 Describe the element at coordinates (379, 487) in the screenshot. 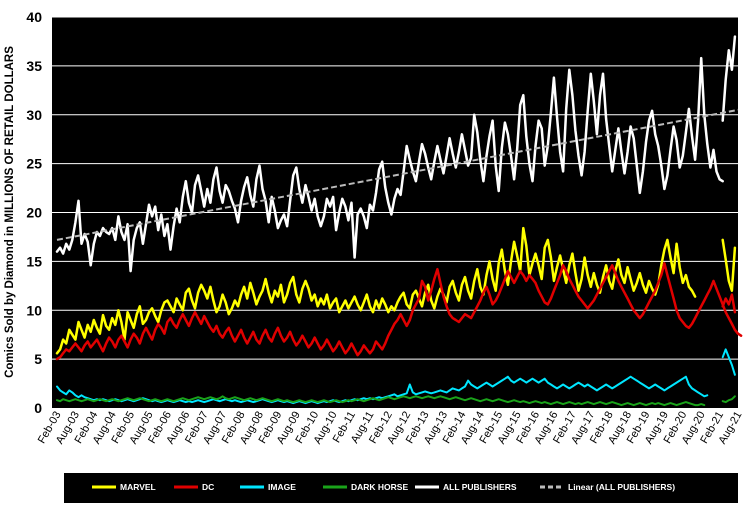

I see `legend-label: DARK HORSE` at that location.